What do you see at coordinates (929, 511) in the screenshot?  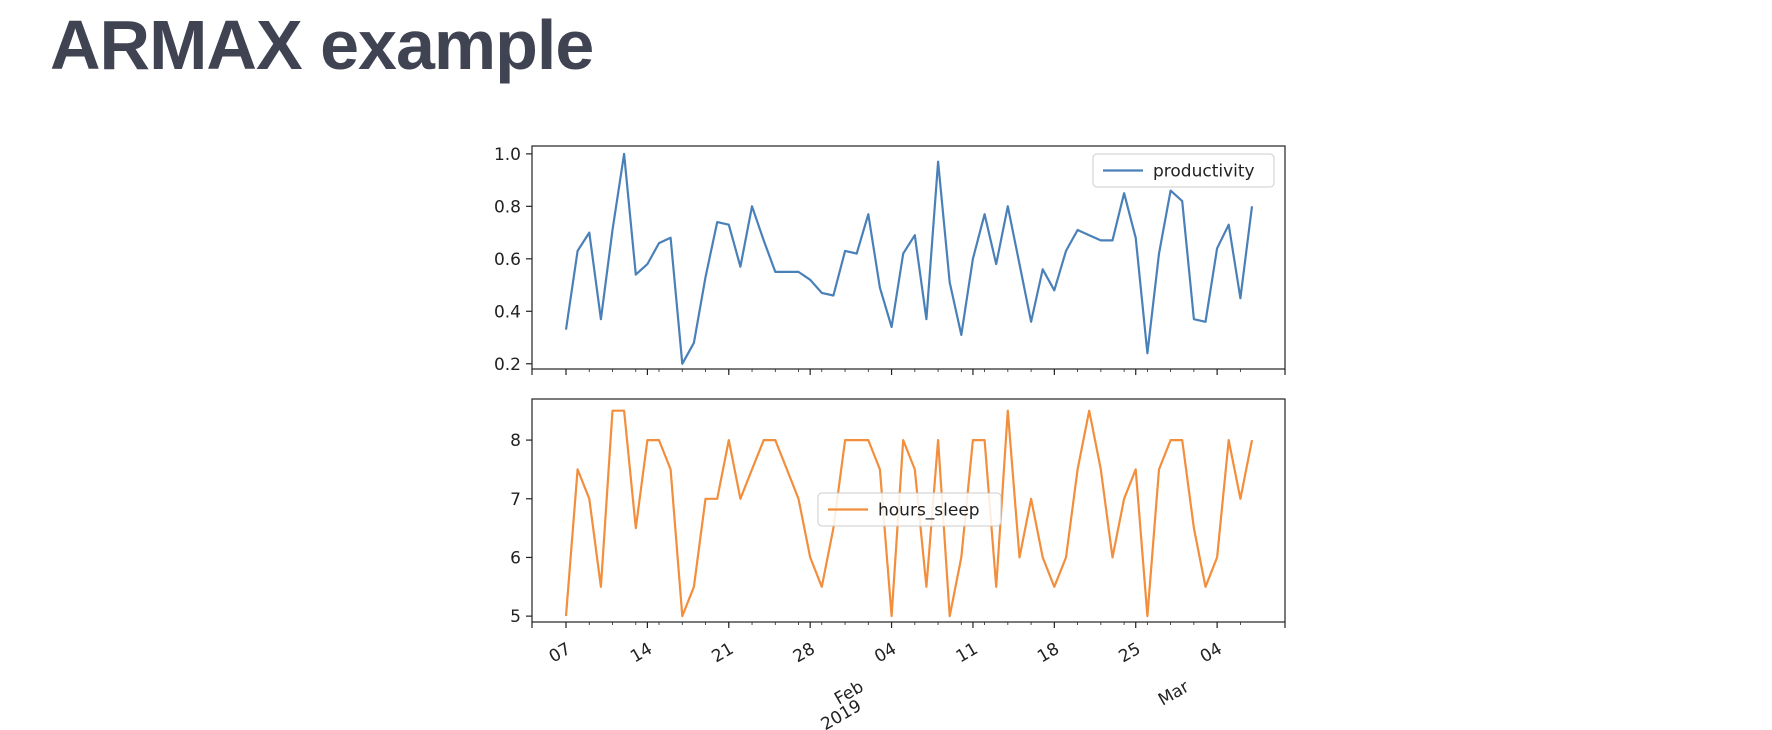 I see `legend-label: hours_sleep` at bounding box center [929, 511].